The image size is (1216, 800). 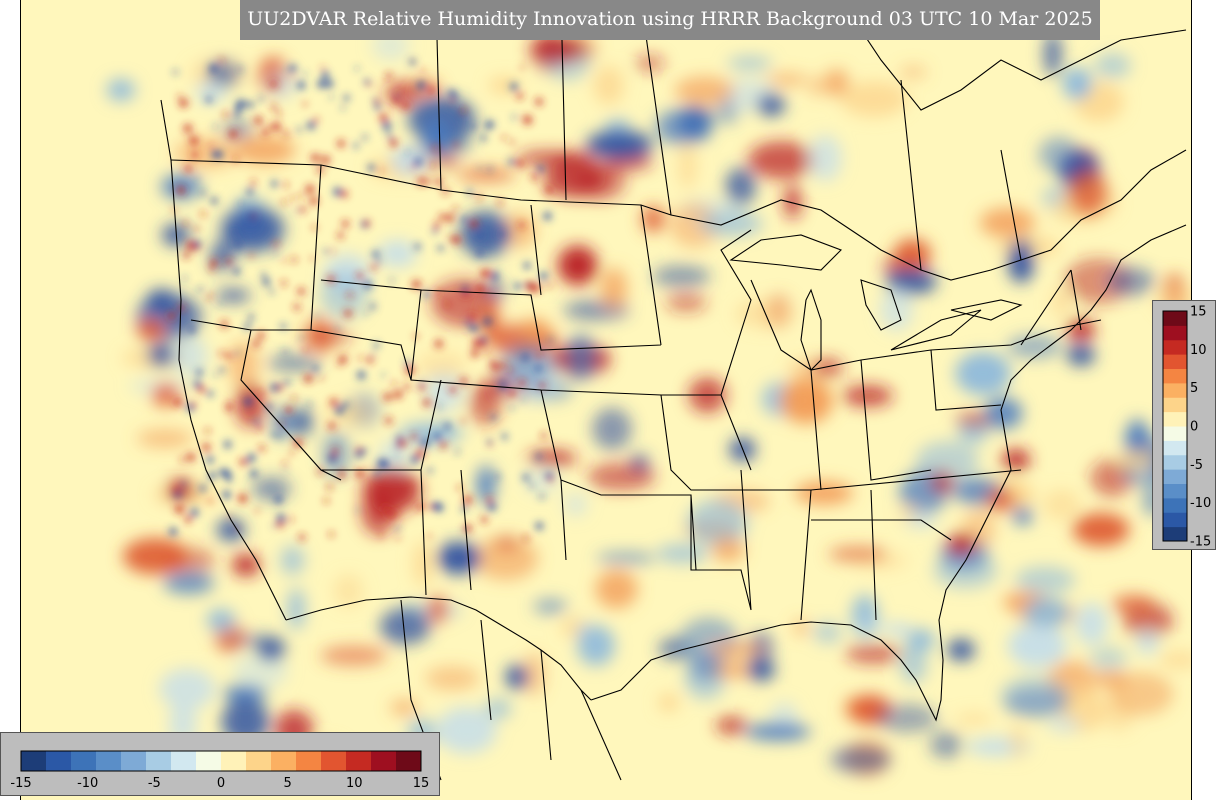 I want to click on lake-ontario, so click(x=986, y=310).